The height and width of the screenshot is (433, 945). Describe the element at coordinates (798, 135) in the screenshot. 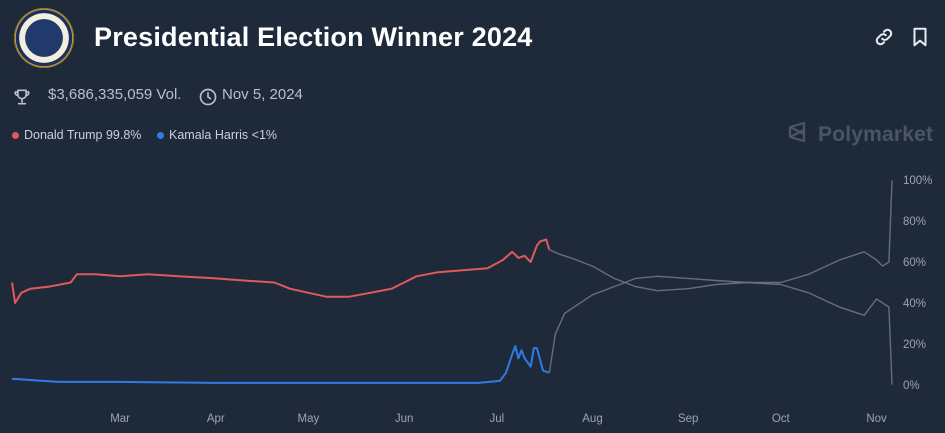

I see `polymarket-logo-icon` at that location.